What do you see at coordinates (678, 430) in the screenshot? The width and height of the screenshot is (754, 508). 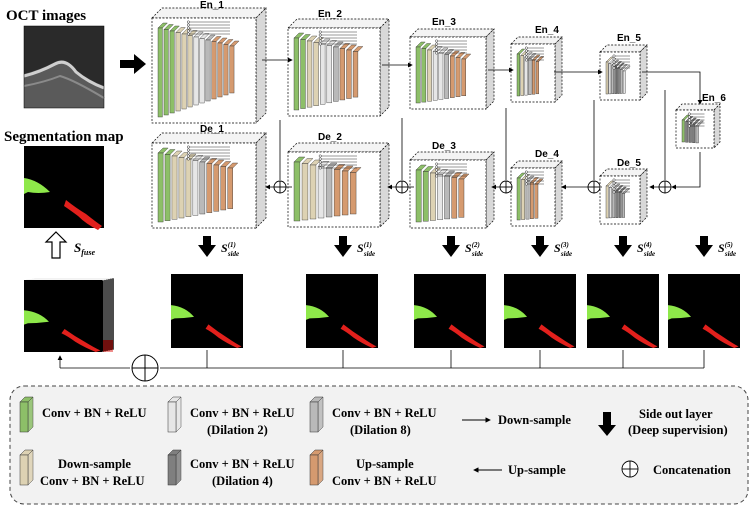 I see `legend-side-out-line2: (Deep supervision)` at bounding box center [678, 430].